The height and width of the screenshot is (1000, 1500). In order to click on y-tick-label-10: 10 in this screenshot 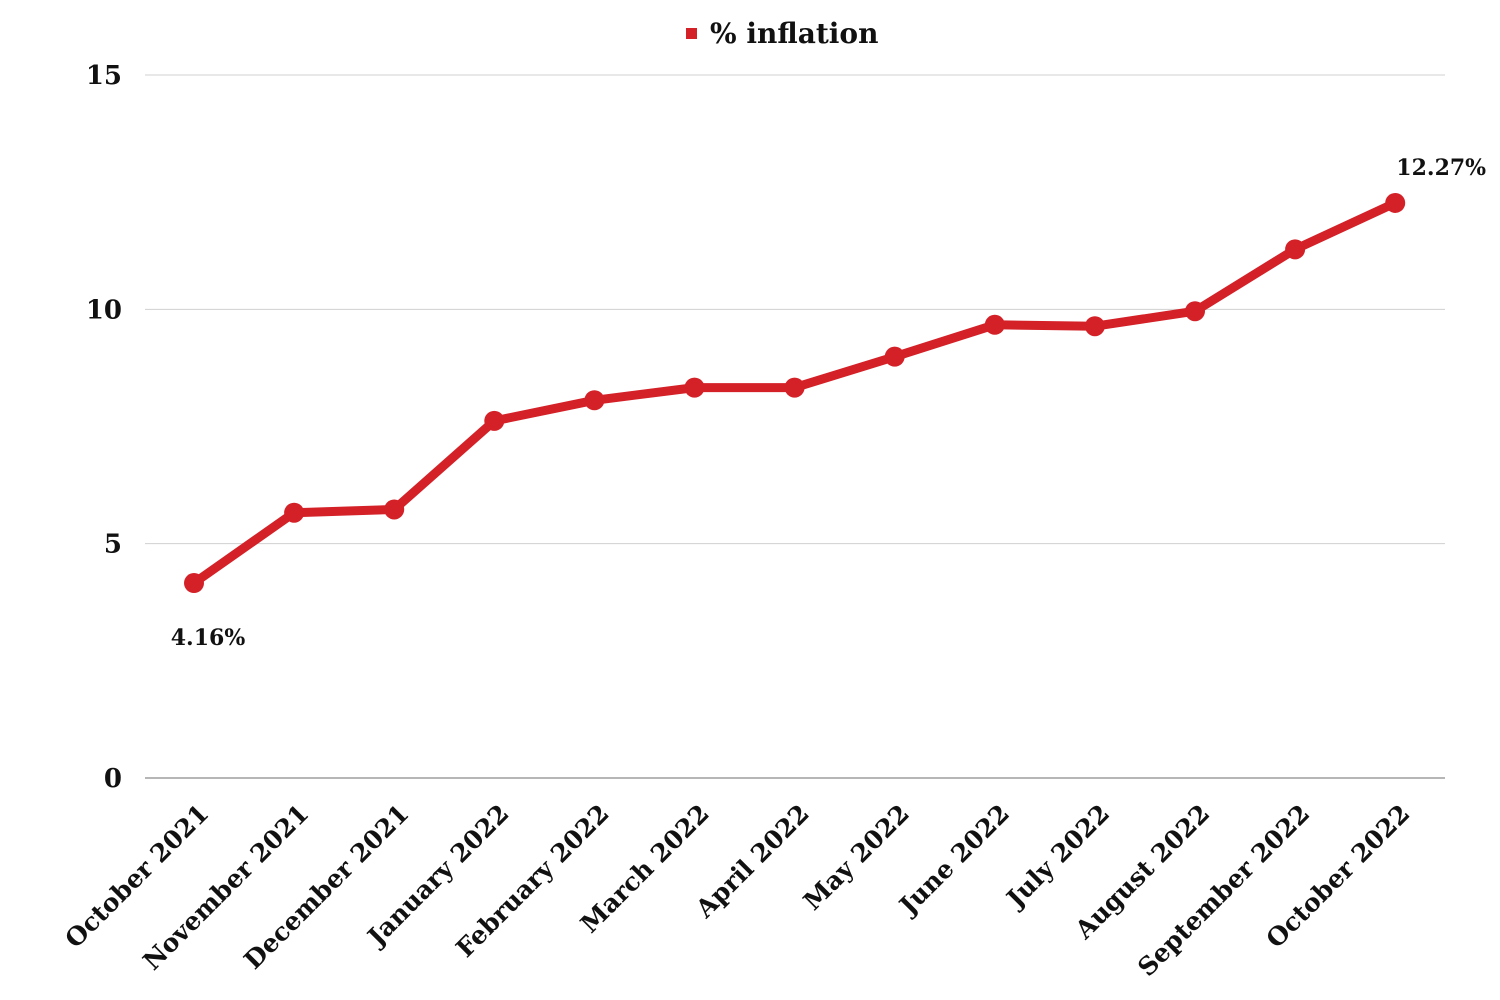, I will do `click(104, 310)`.